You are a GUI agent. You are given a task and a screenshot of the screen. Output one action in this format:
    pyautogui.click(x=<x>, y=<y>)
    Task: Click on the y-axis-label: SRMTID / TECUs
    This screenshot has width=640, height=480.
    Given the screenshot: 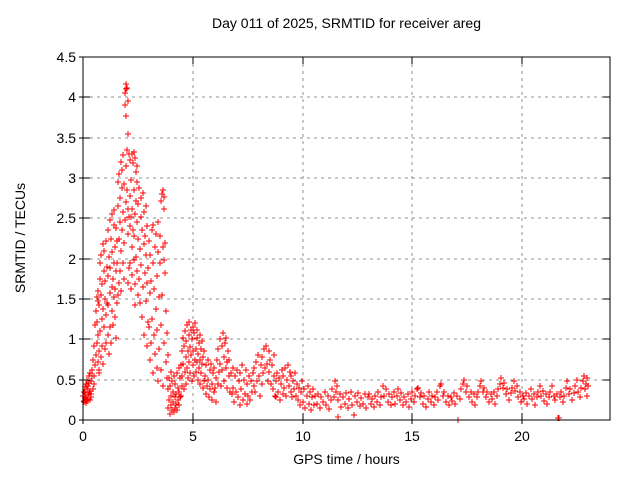 What is the action you would take?
    pyautogui.click(x=20, y=238)
    